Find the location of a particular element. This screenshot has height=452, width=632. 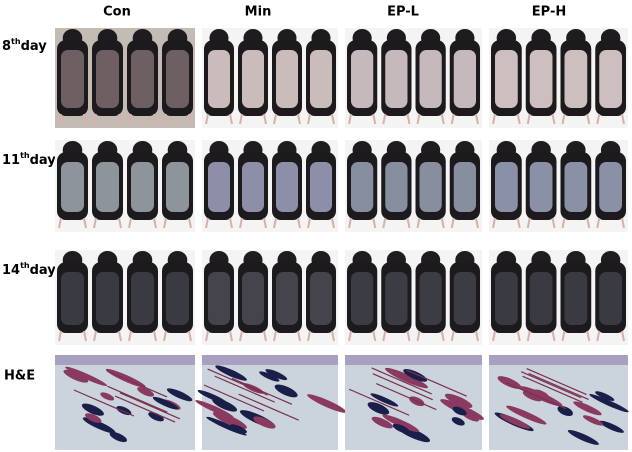

column-label: Con is located at coordinates (117, 12).